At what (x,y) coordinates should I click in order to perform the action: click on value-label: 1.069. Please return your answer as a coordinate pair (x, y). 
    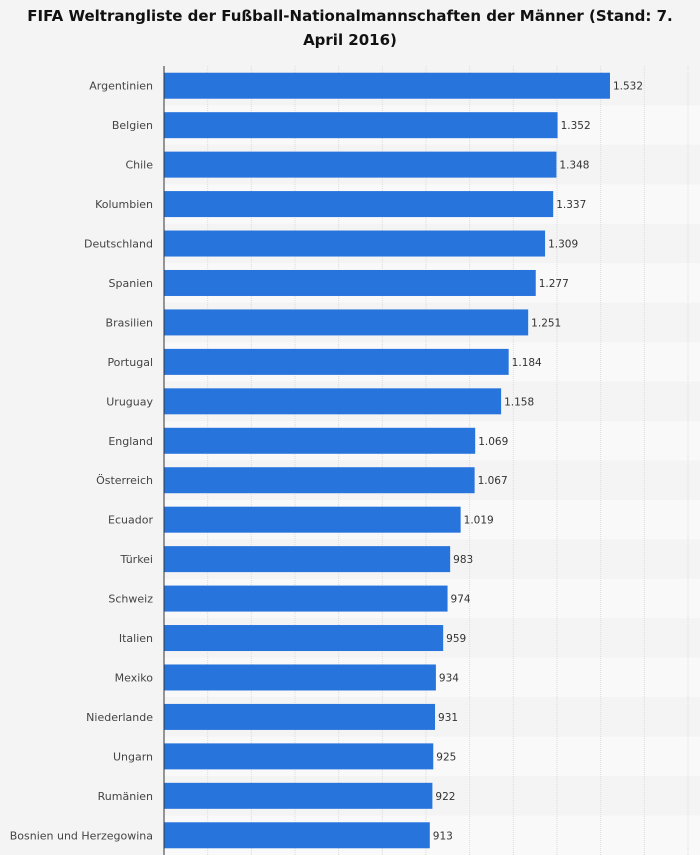
    Looking at the image, I should click on (493, 442).